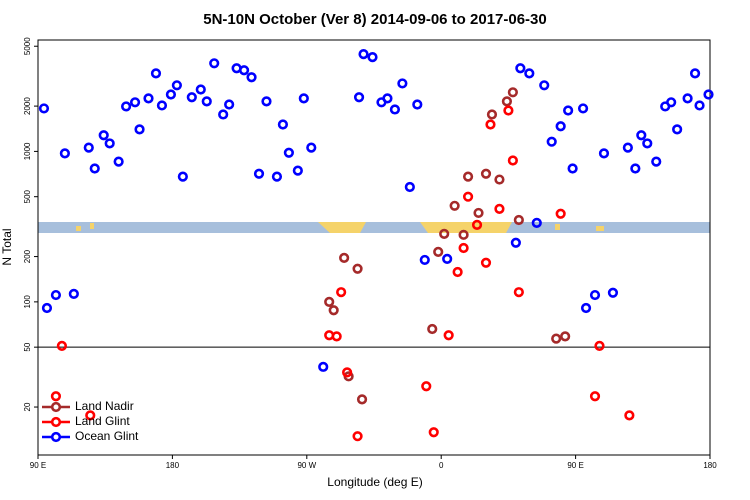  What do you see at coordinates (374, 482) in the screenshot?
I see `x-axis-label: Longitude (deg E)` at bounding box center [374, 482].